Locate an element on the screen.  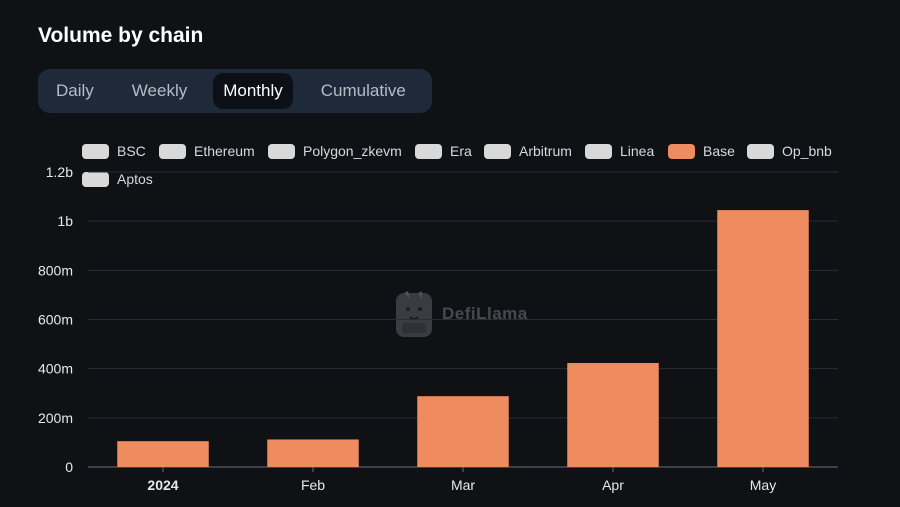
y-tick-label: 1.2b is located at coordinates (59, 172).